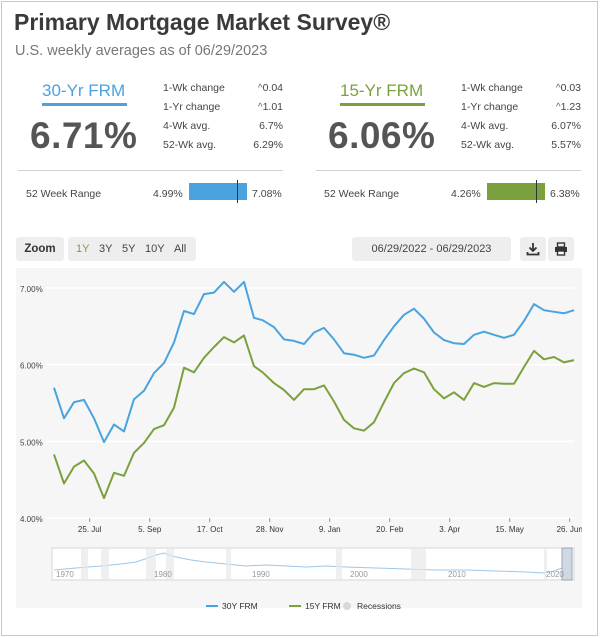 The width and height of the screenshot is (600, 638). What do you see at coordinates (65, 574) in the screenshot?
I see `navigator-tick-label: 1970` at bounding box center [65, 574].